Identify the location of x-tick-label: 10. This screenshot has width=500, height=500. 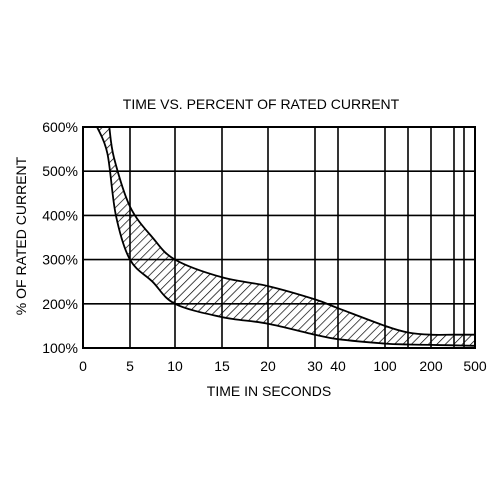
(175, 366).